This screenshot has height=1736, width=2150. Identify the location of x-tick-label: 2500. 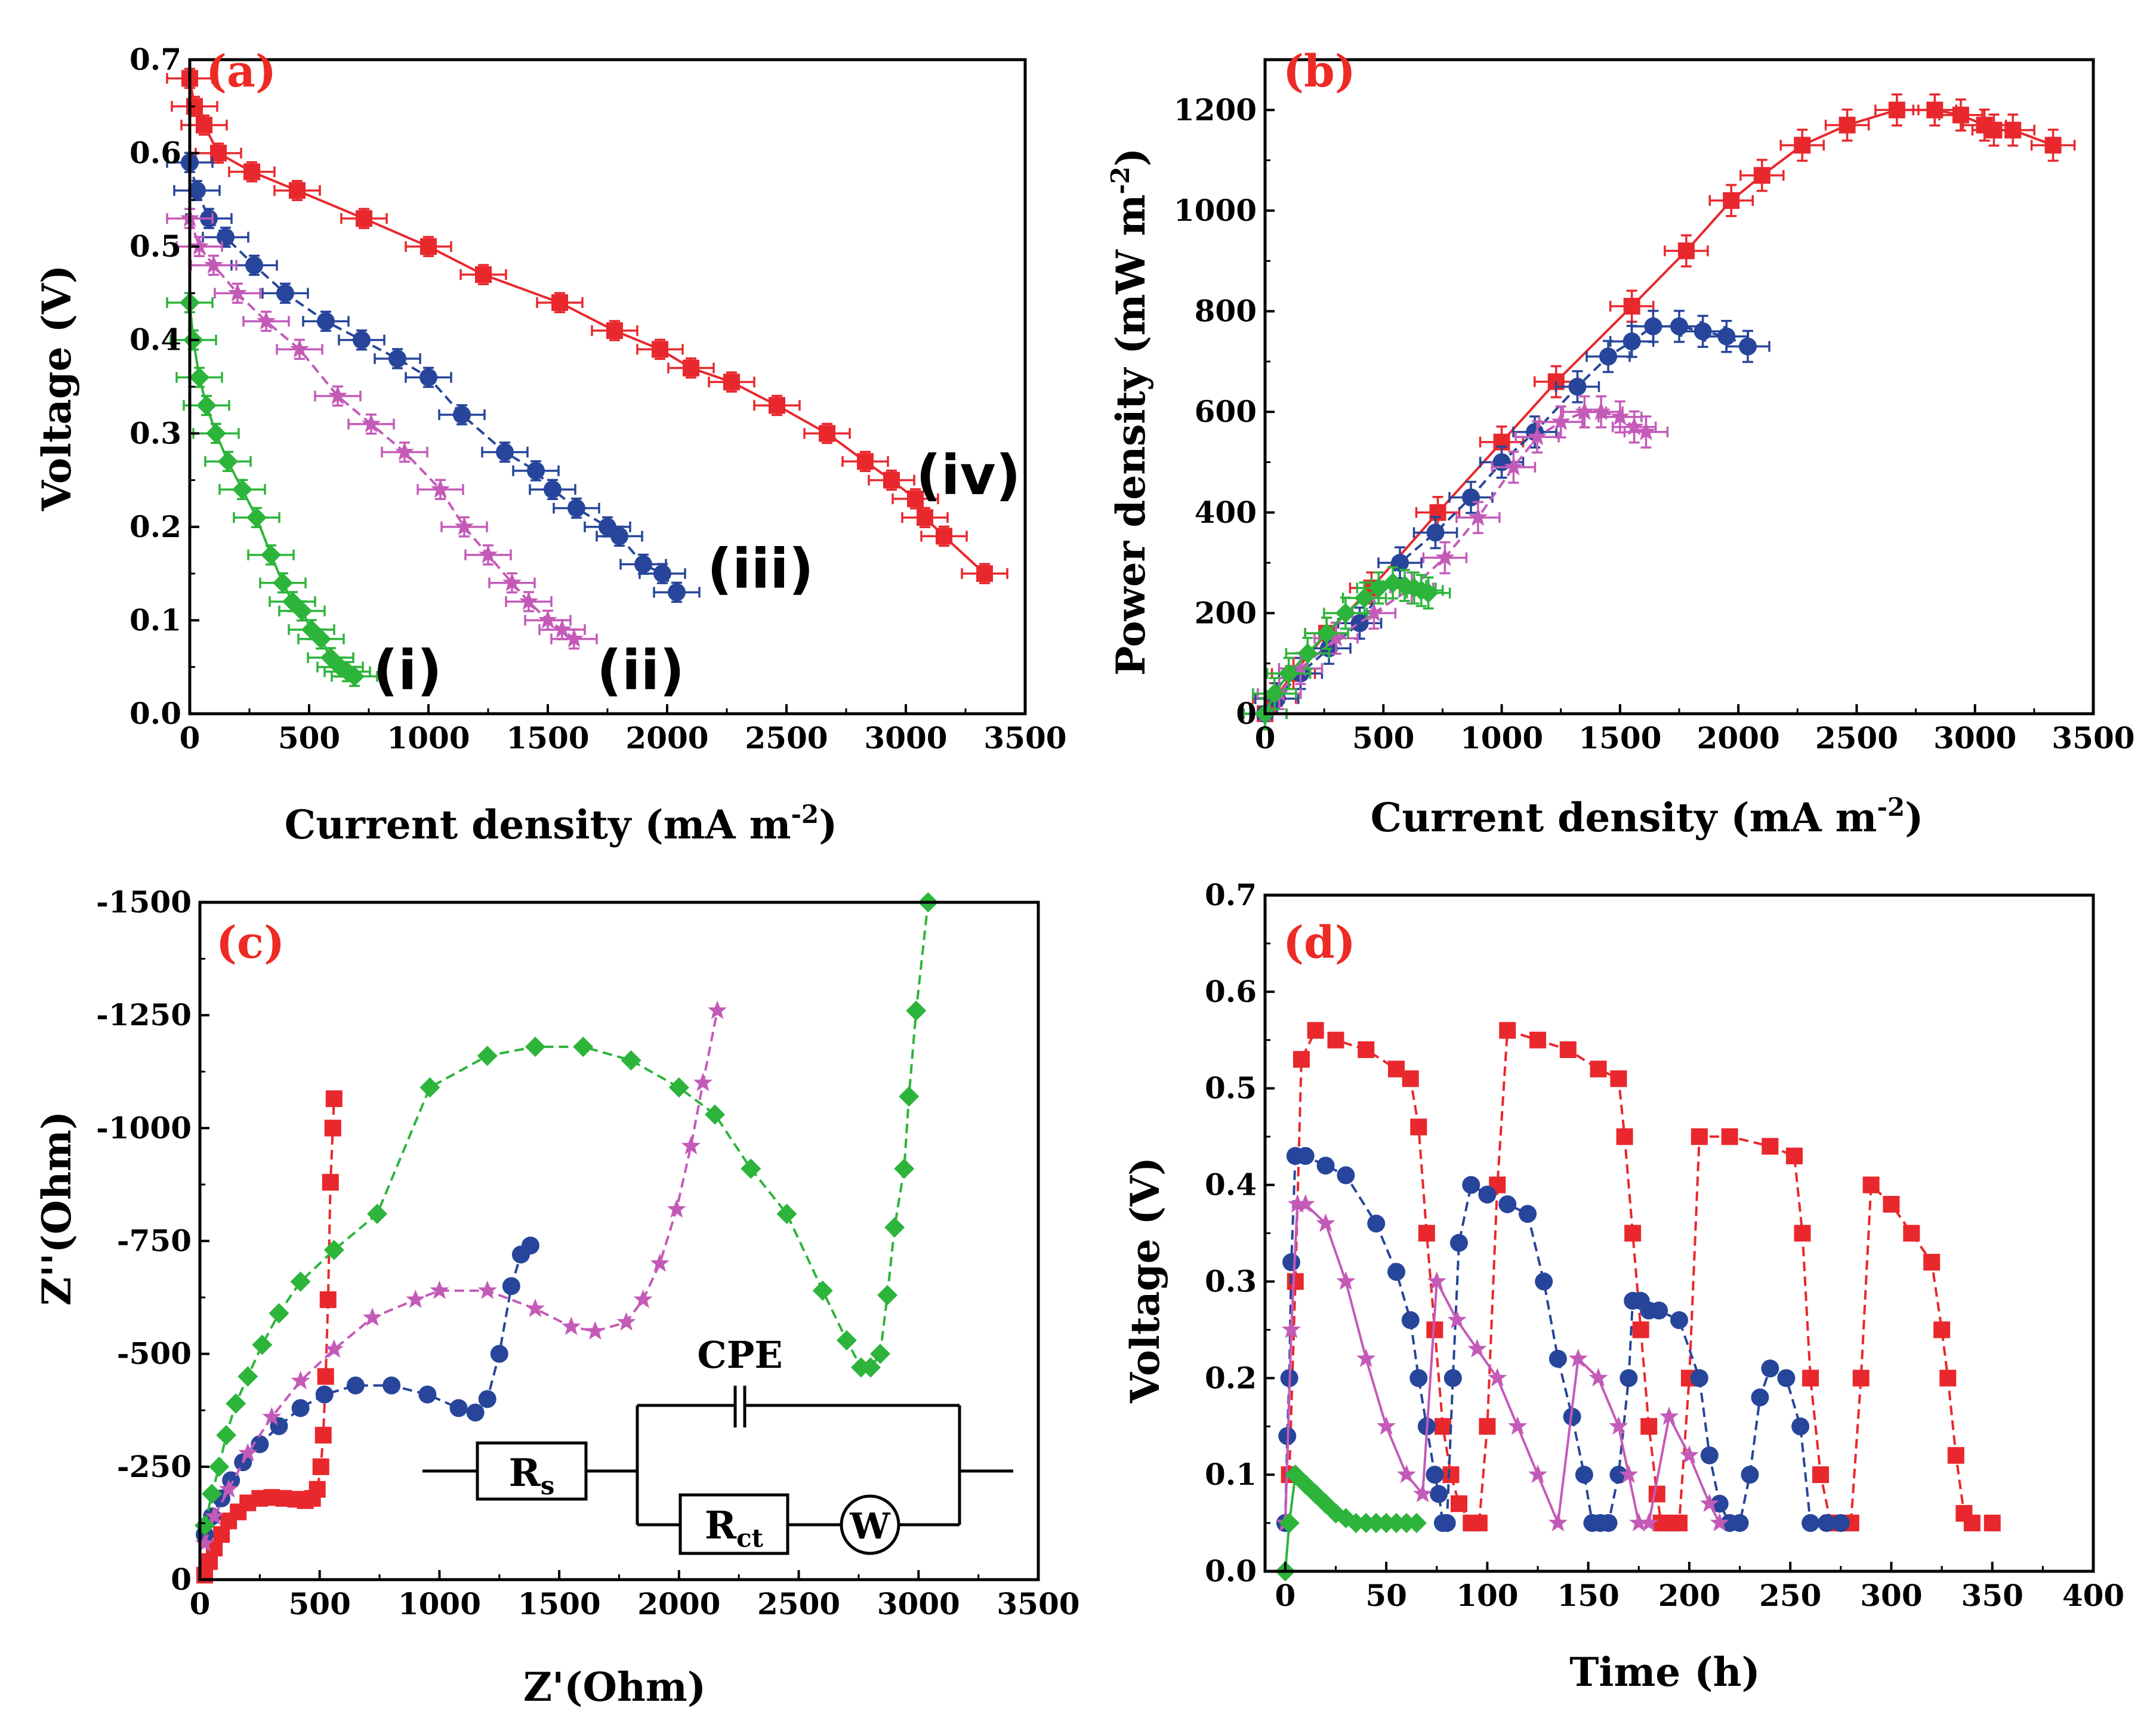
(798, 1603).